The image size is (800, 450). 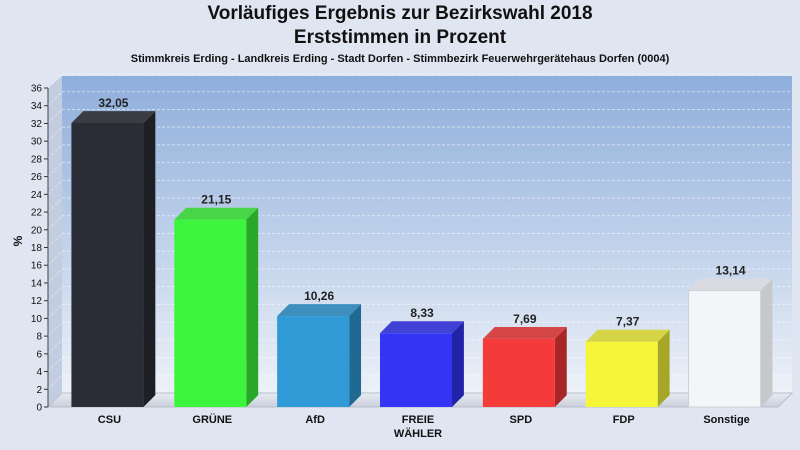 I want to click on bar-grüne, so click(x=216, y=307).